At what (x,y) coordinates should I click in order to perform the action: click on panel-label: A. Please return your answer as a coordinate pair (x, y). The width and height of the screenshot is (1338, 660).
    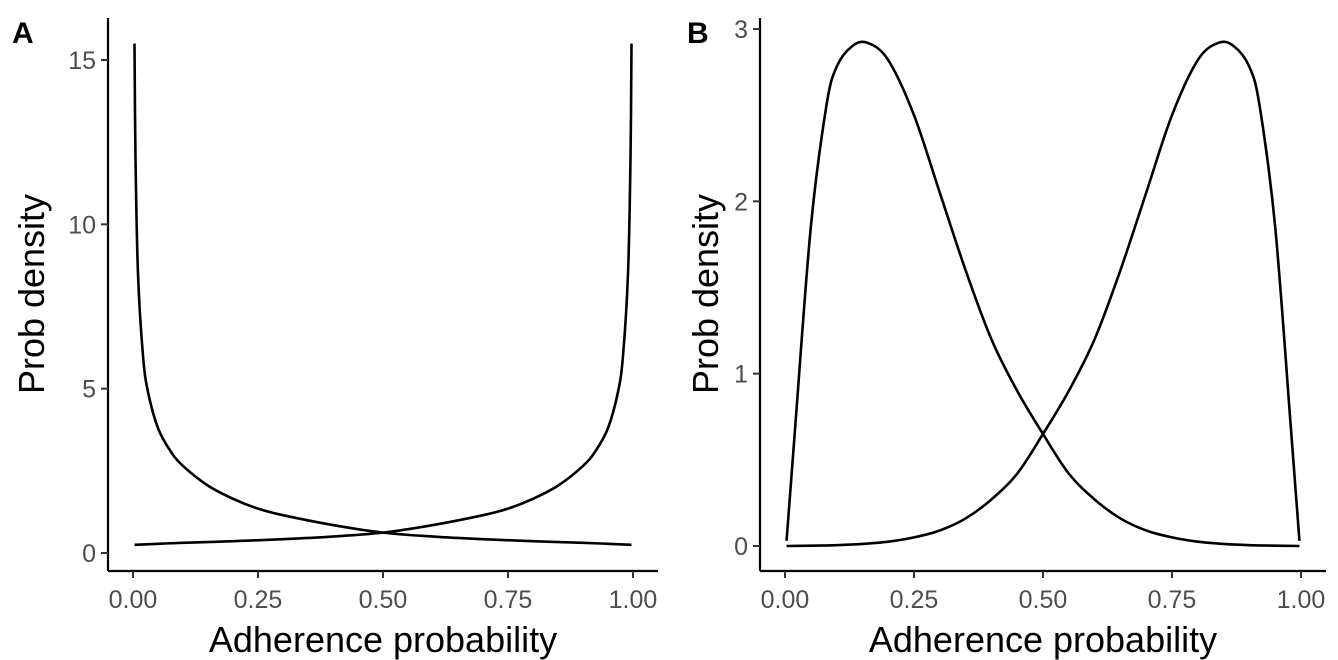
    Looking at the image, I should click on (23, 33).